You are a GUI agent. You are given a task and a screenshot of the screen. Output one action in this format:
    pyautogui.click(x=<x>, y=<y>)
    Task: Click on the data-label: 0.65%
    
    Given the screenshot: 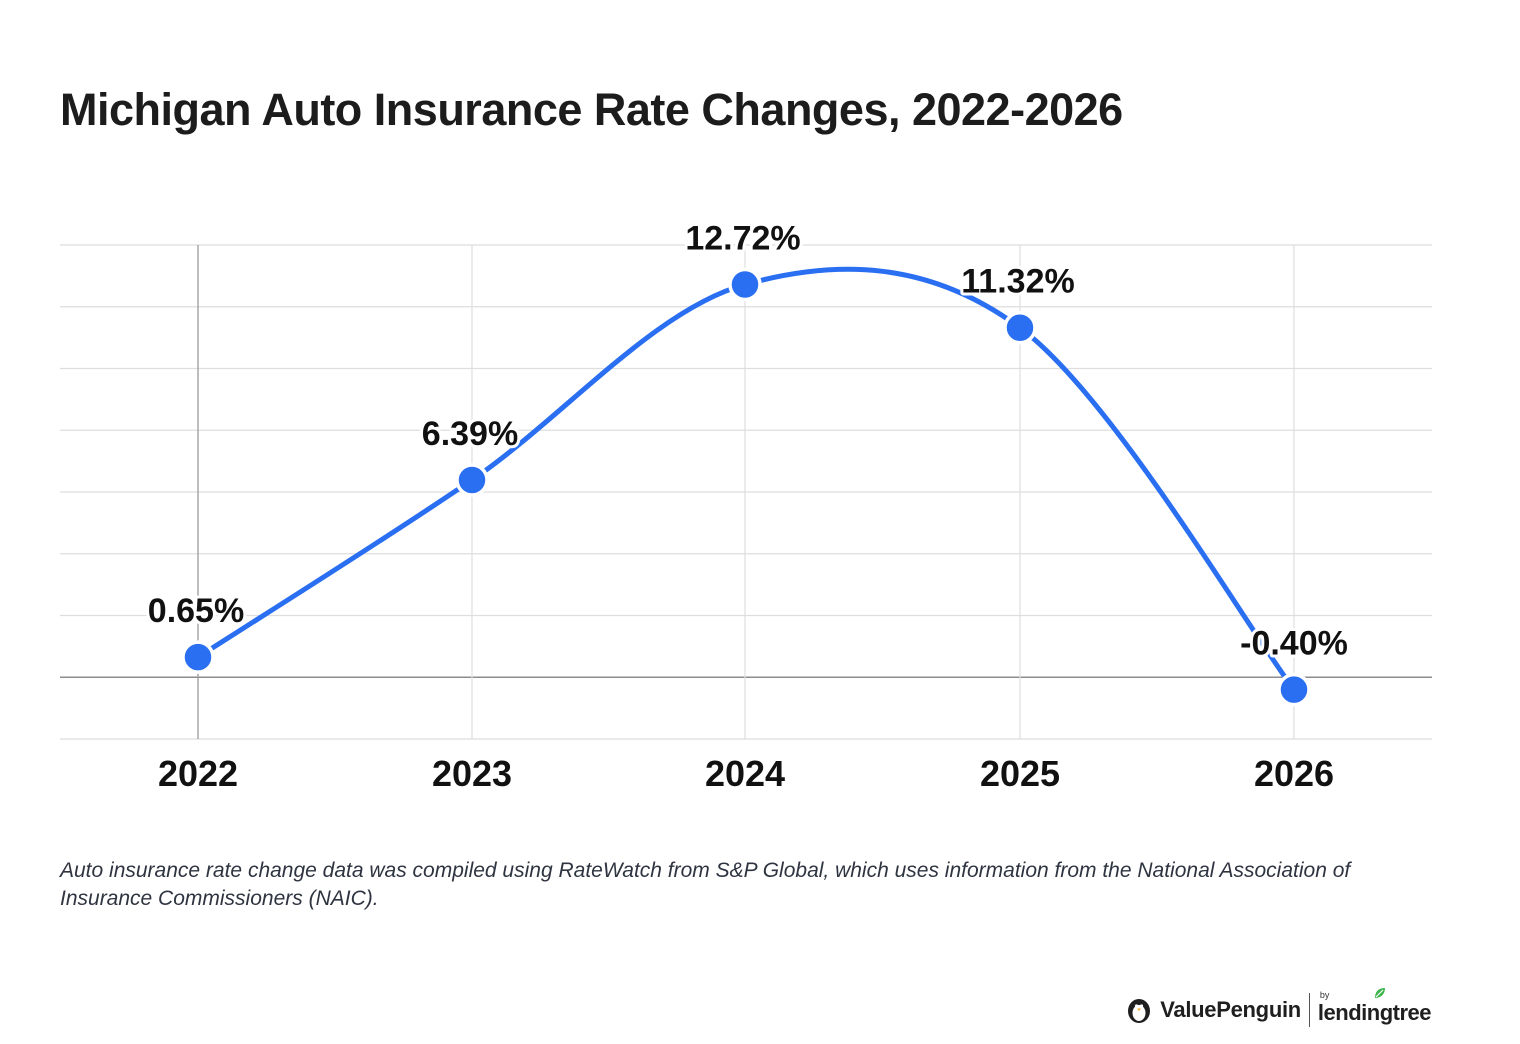 What is the action you would take?
    pyautogui.click(x=196, y=611)
    